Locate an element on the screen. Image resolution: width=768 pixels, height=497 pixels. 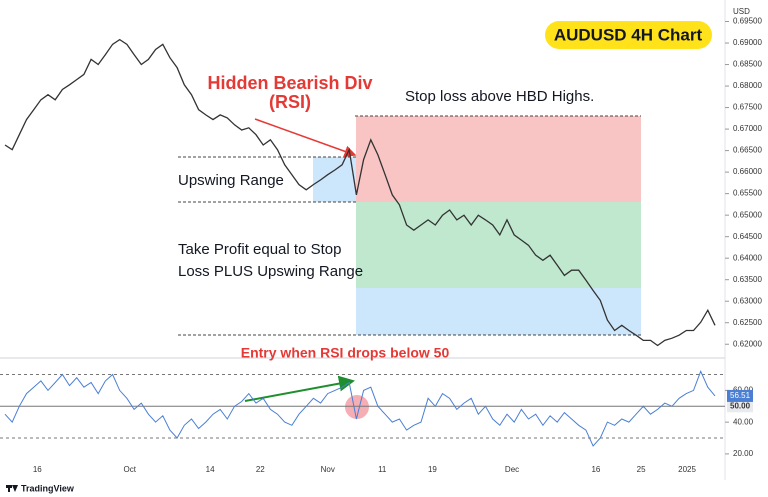
x-tick-label: 11 is located at coordinates (382, 469).